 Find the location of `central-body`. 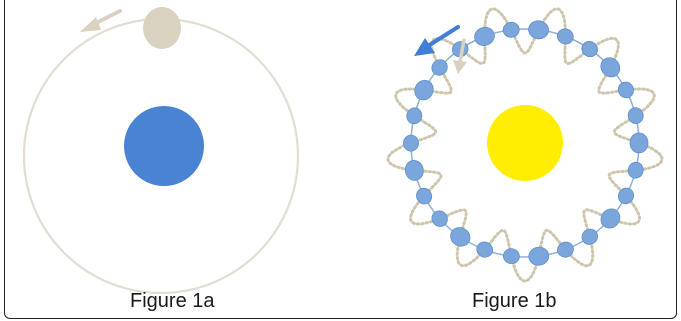

central-body is located at coordinates (164, 146).